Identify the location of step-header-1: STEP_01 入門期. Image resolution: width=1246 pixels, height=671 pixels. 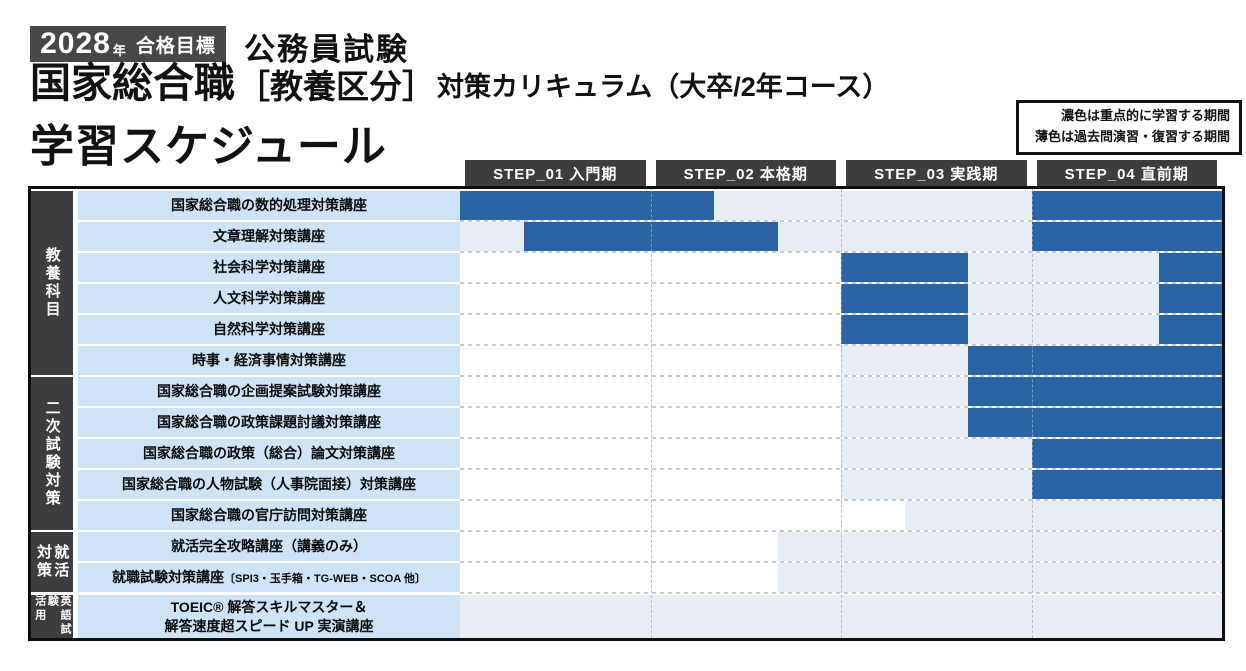
(555, 173).